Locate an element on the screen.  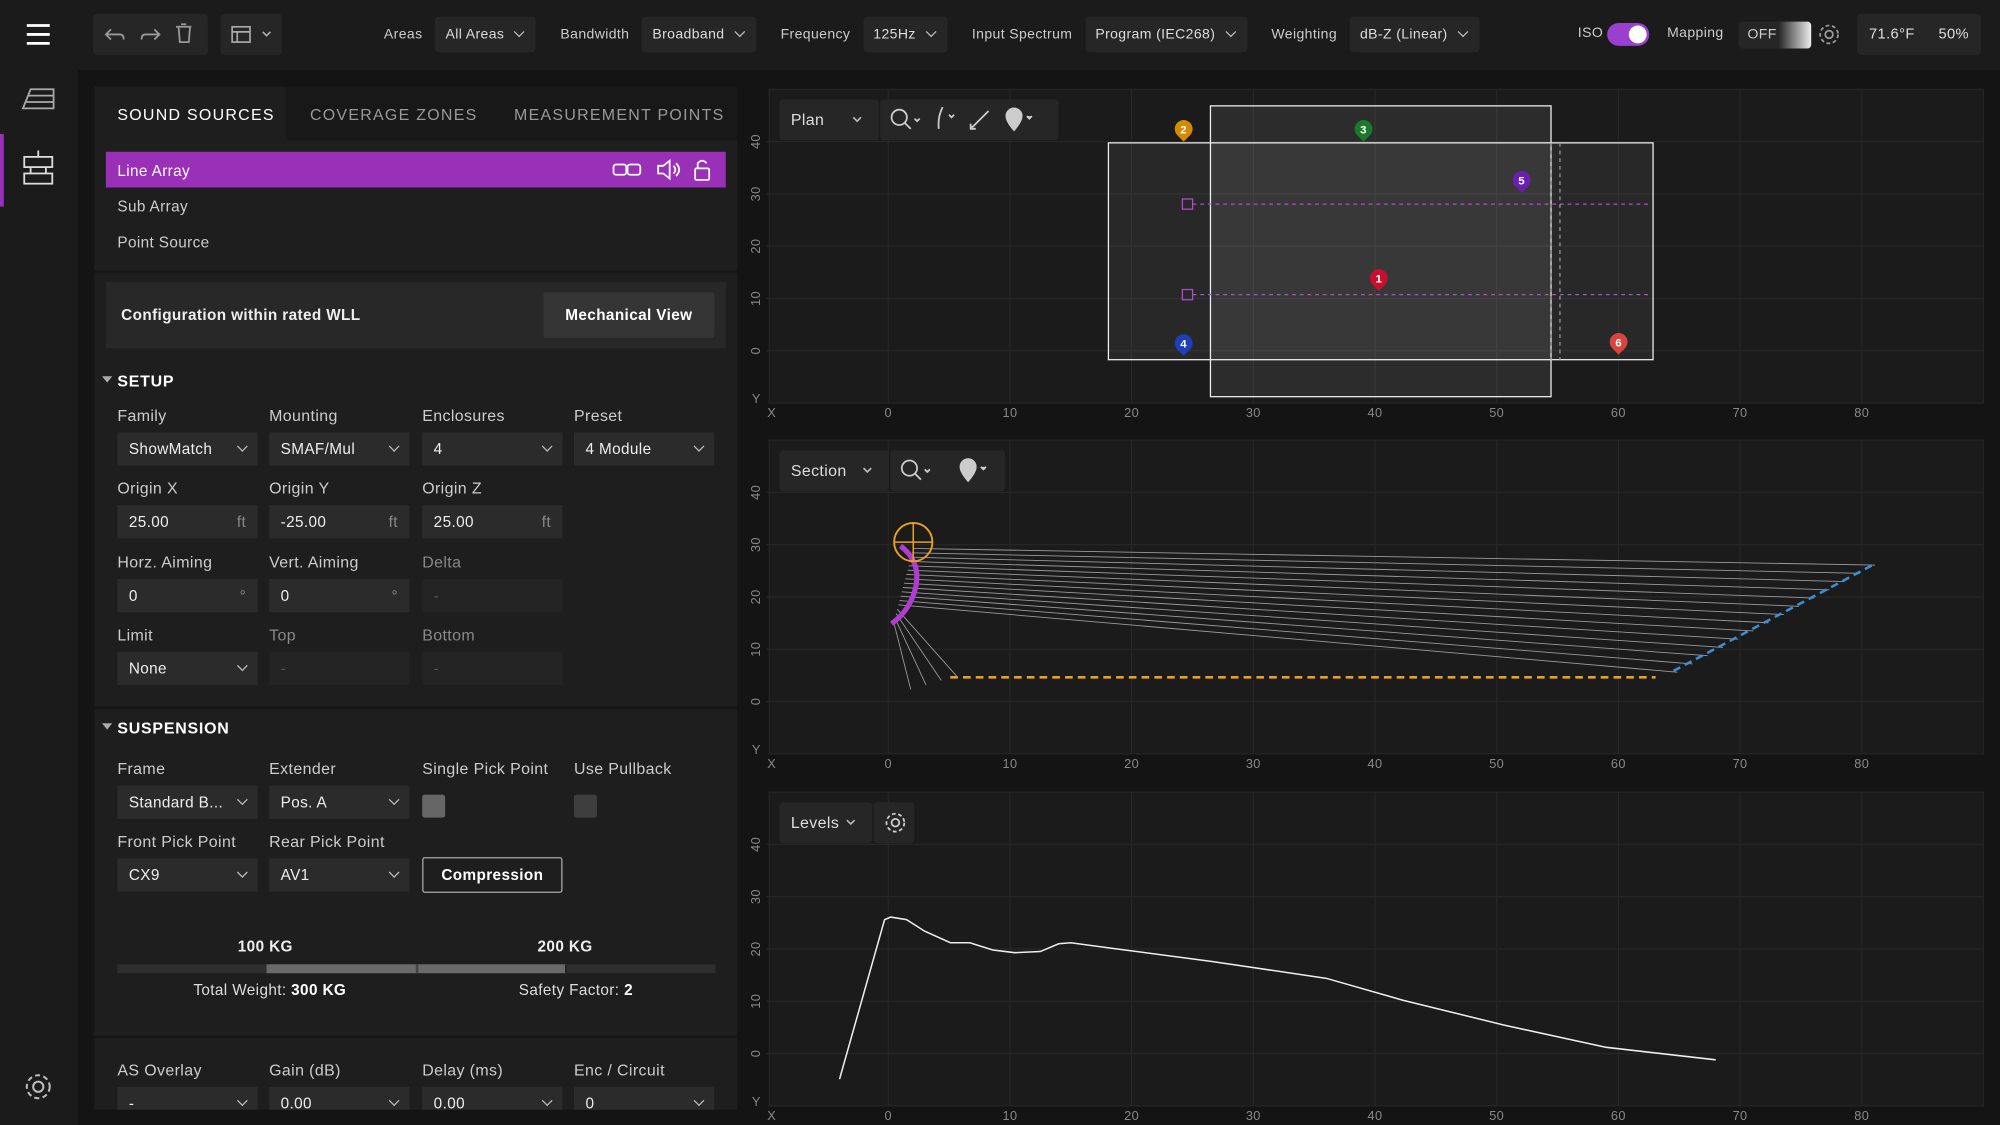
button: Compression is located at coordinates (492, 875).